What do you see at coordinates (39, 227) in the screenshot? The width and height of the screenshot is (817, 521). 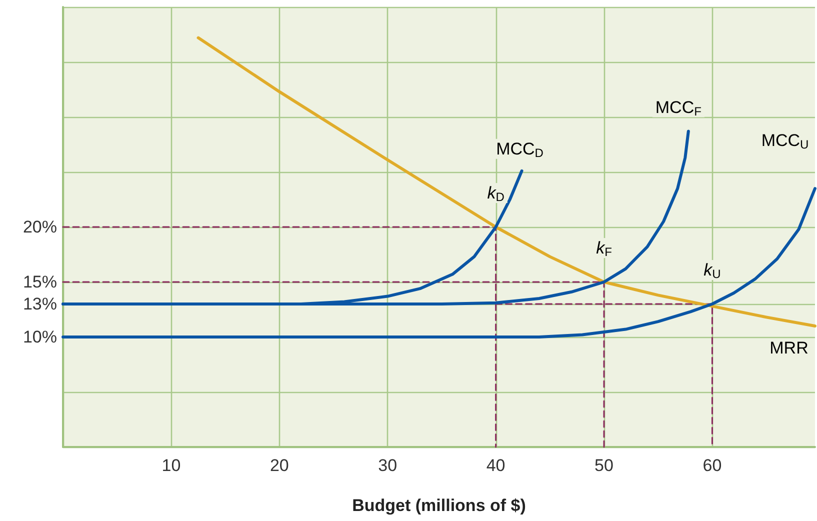 I see `y-tick-label: 20%` at bounding box center [39, 227].